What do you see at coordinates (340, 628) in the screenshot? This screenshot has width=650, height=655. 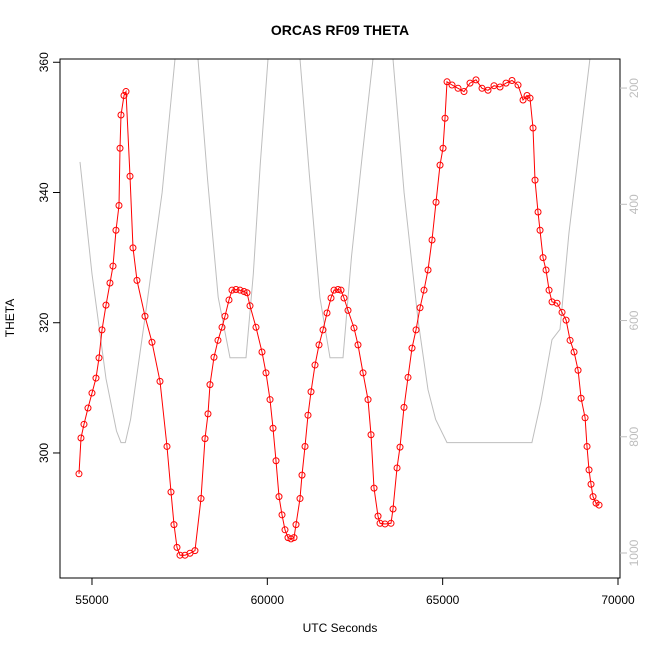 I see `x-axis-label: UTC Seconds` at bounding box center [340, 628].